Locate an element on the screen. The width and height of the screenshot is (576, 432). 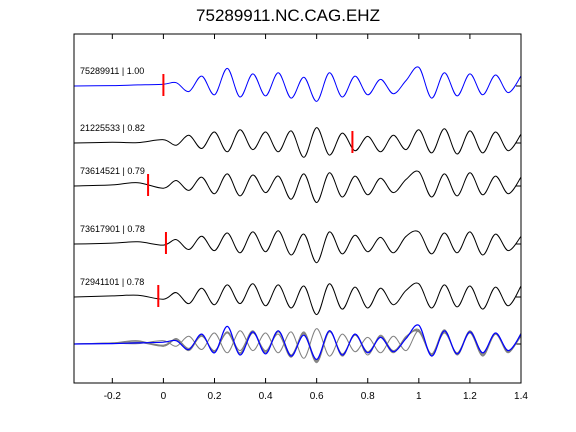
x-tick-label: 0.6 is located at coordinates (317, 396).